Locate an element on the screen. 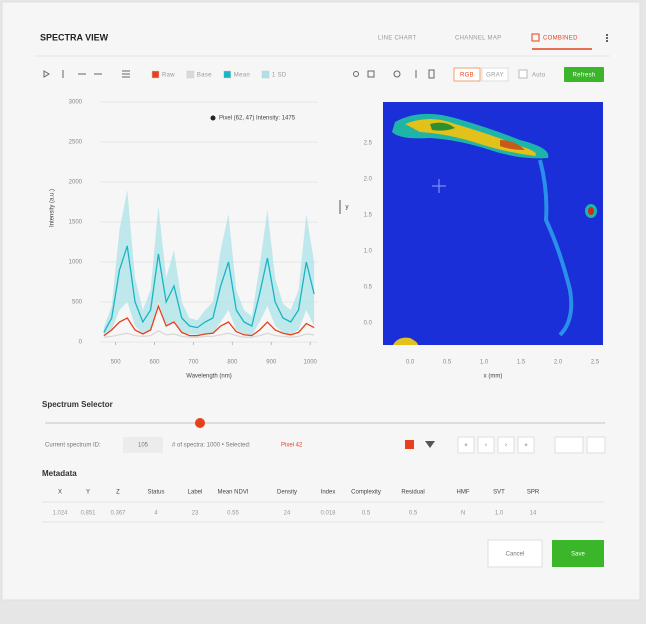  cancel-button is located at coordinates (515, 553).